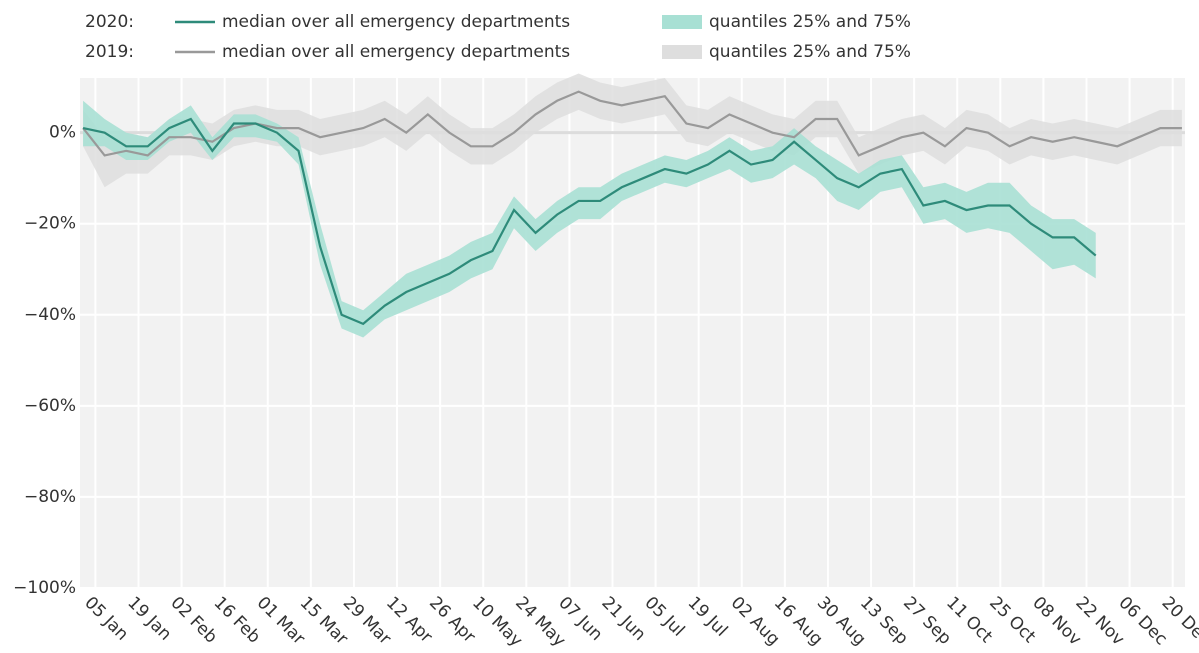 This screenshot has height=653, width=1199. Describe the element at coordinates (109, 22) in the screenshot. I see `legend-group: 2020:` at that location.